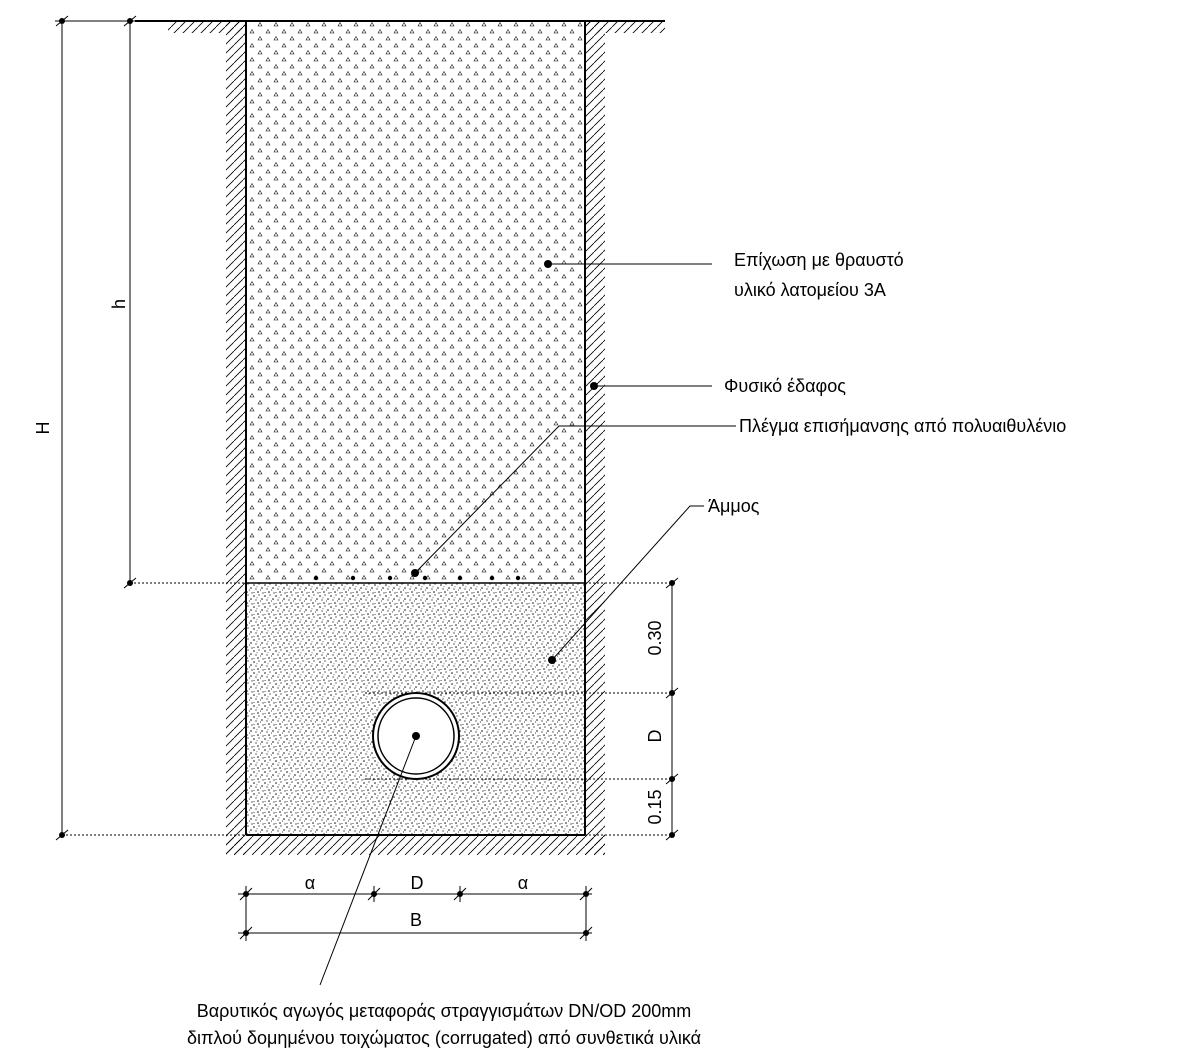 This screenshot has width=1188, height=1063. Describe the element at coordinates (417, 578) in the screenshot. I see `warning-mesh-markers` at that location.